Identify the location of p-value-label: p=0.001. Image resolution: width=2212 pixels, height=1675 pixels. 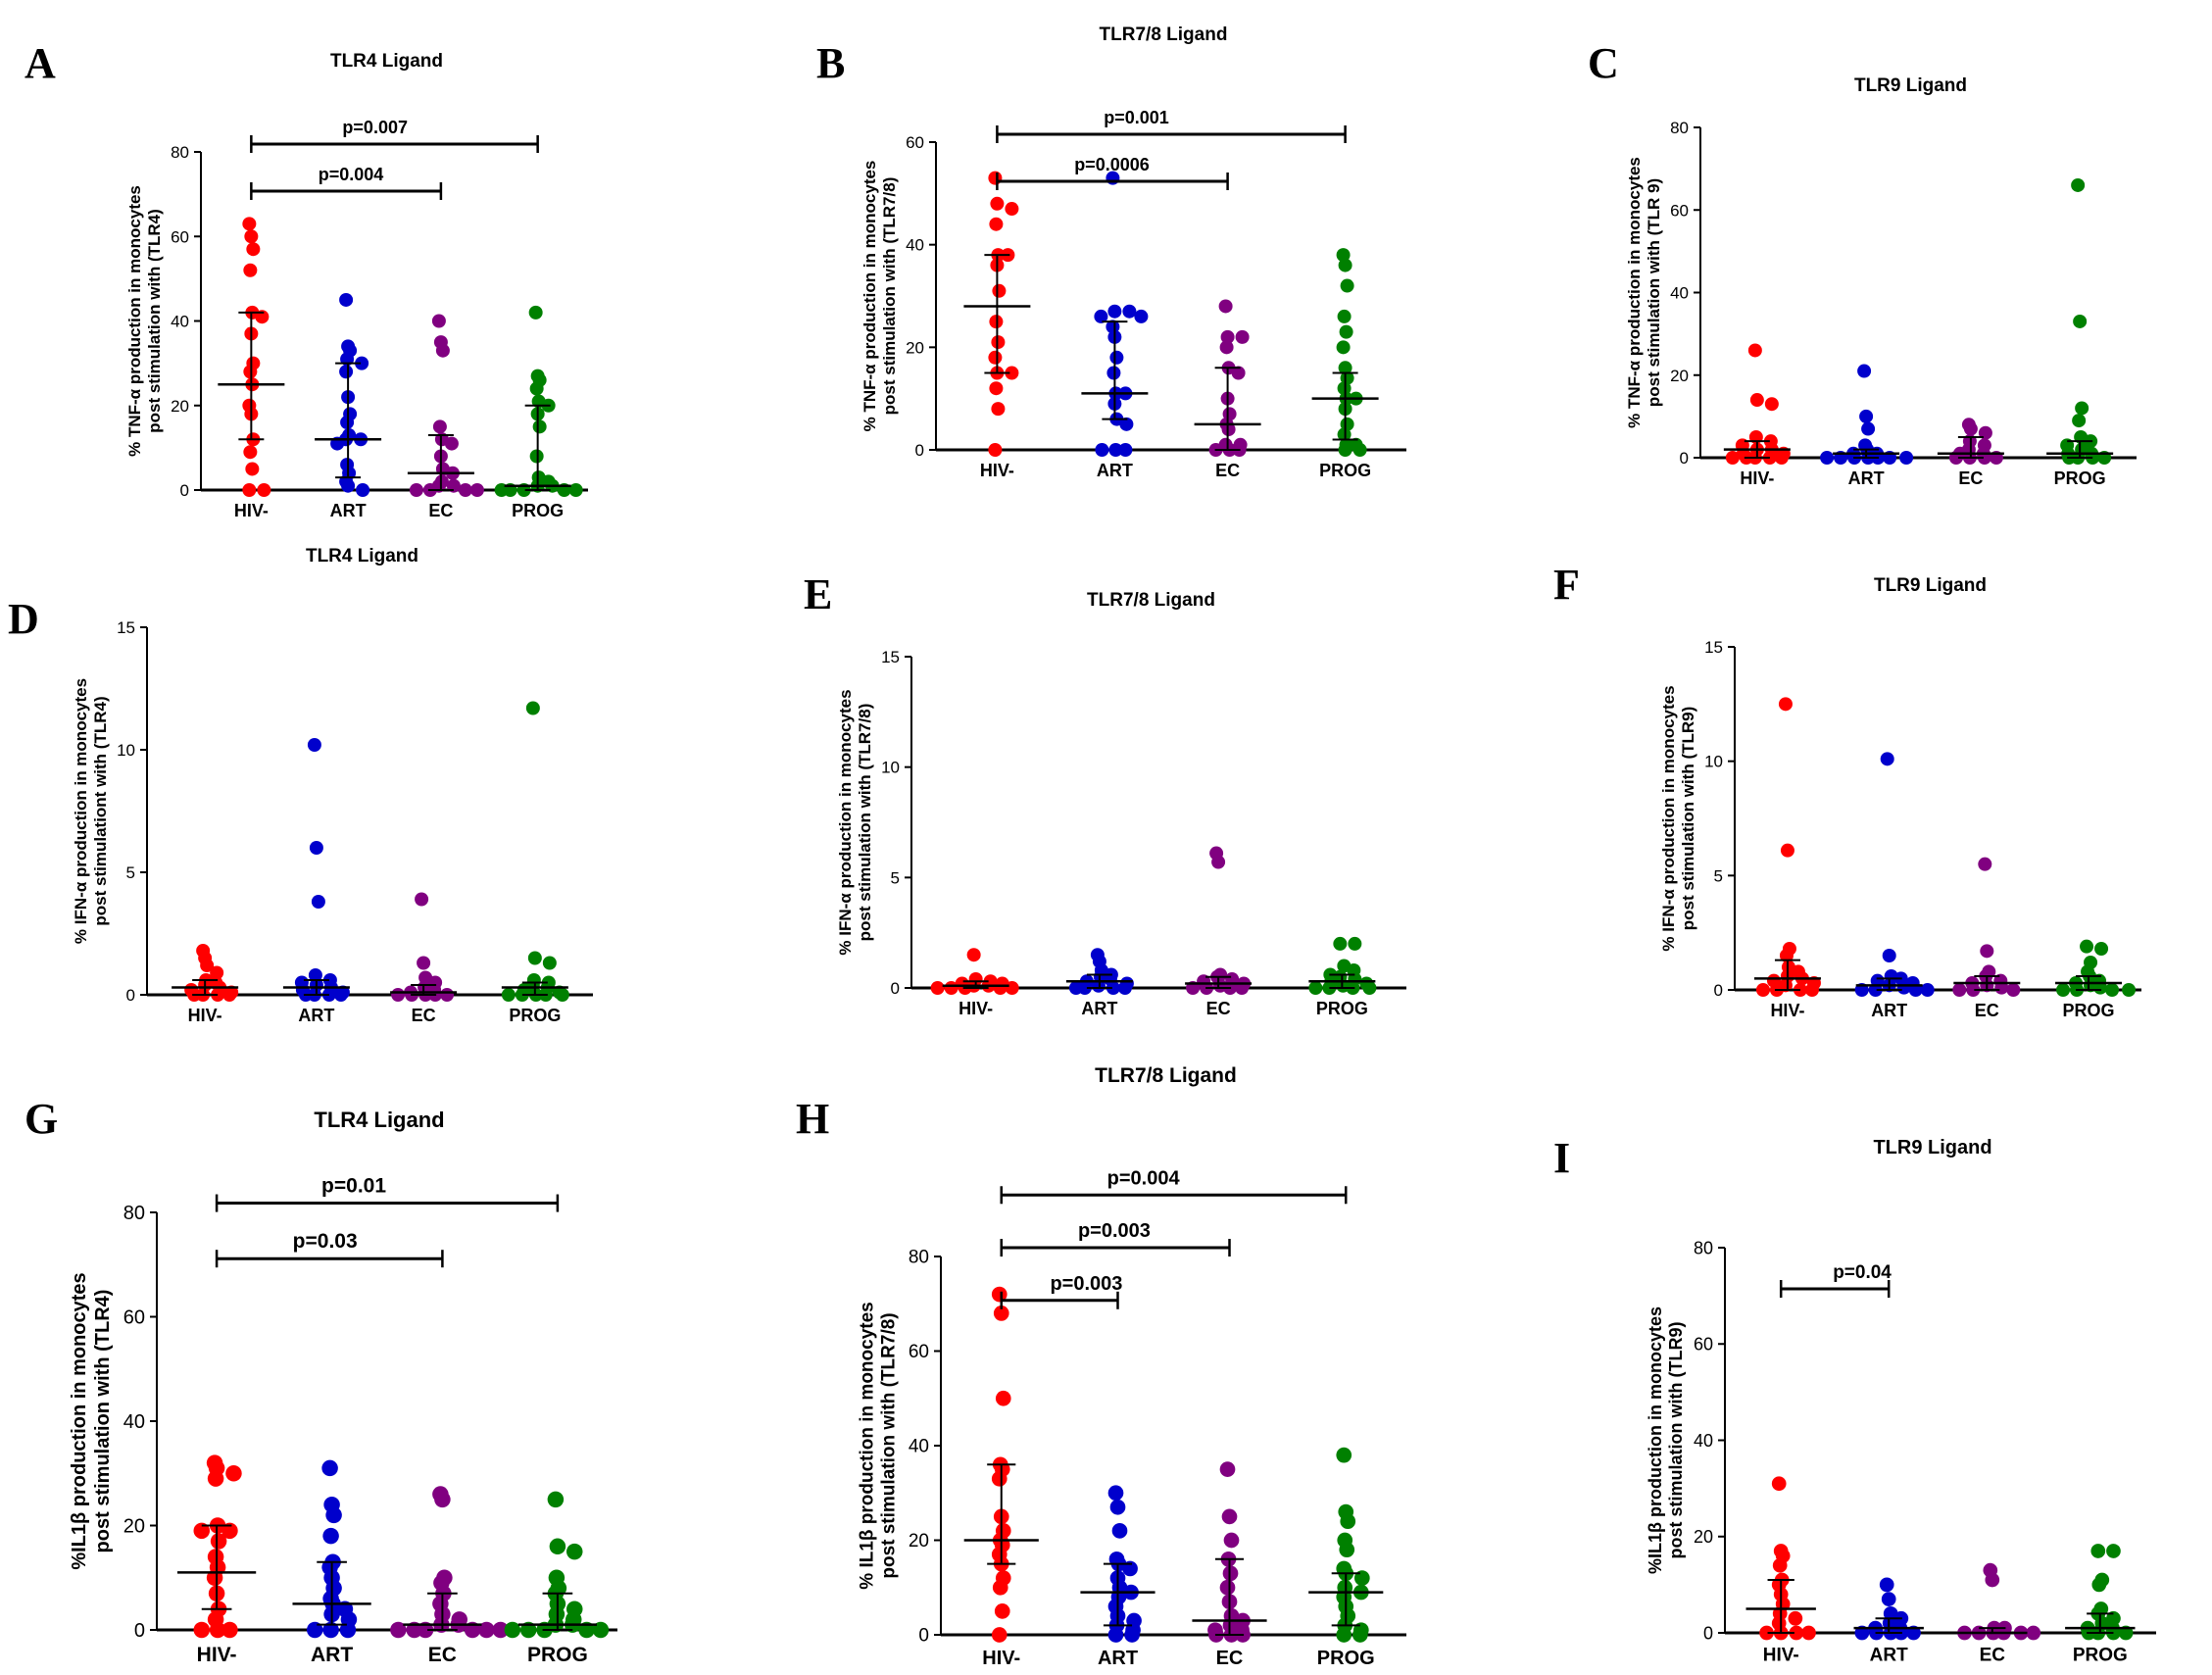
(1136, 117).